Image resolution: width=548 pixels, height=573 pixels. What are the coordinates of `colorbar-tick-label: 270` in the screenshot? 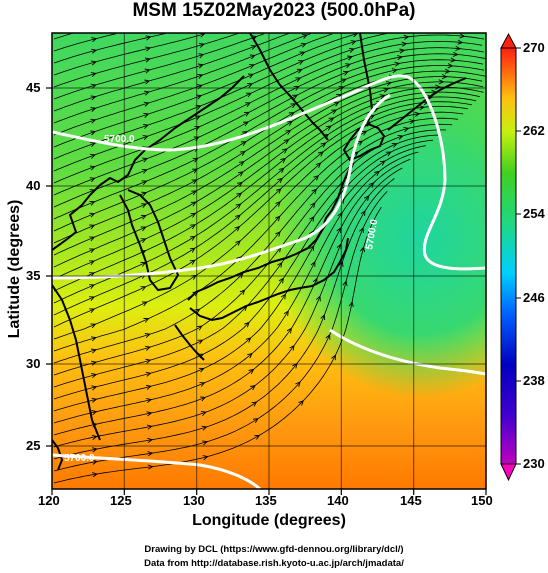 It's located at (534, 47).